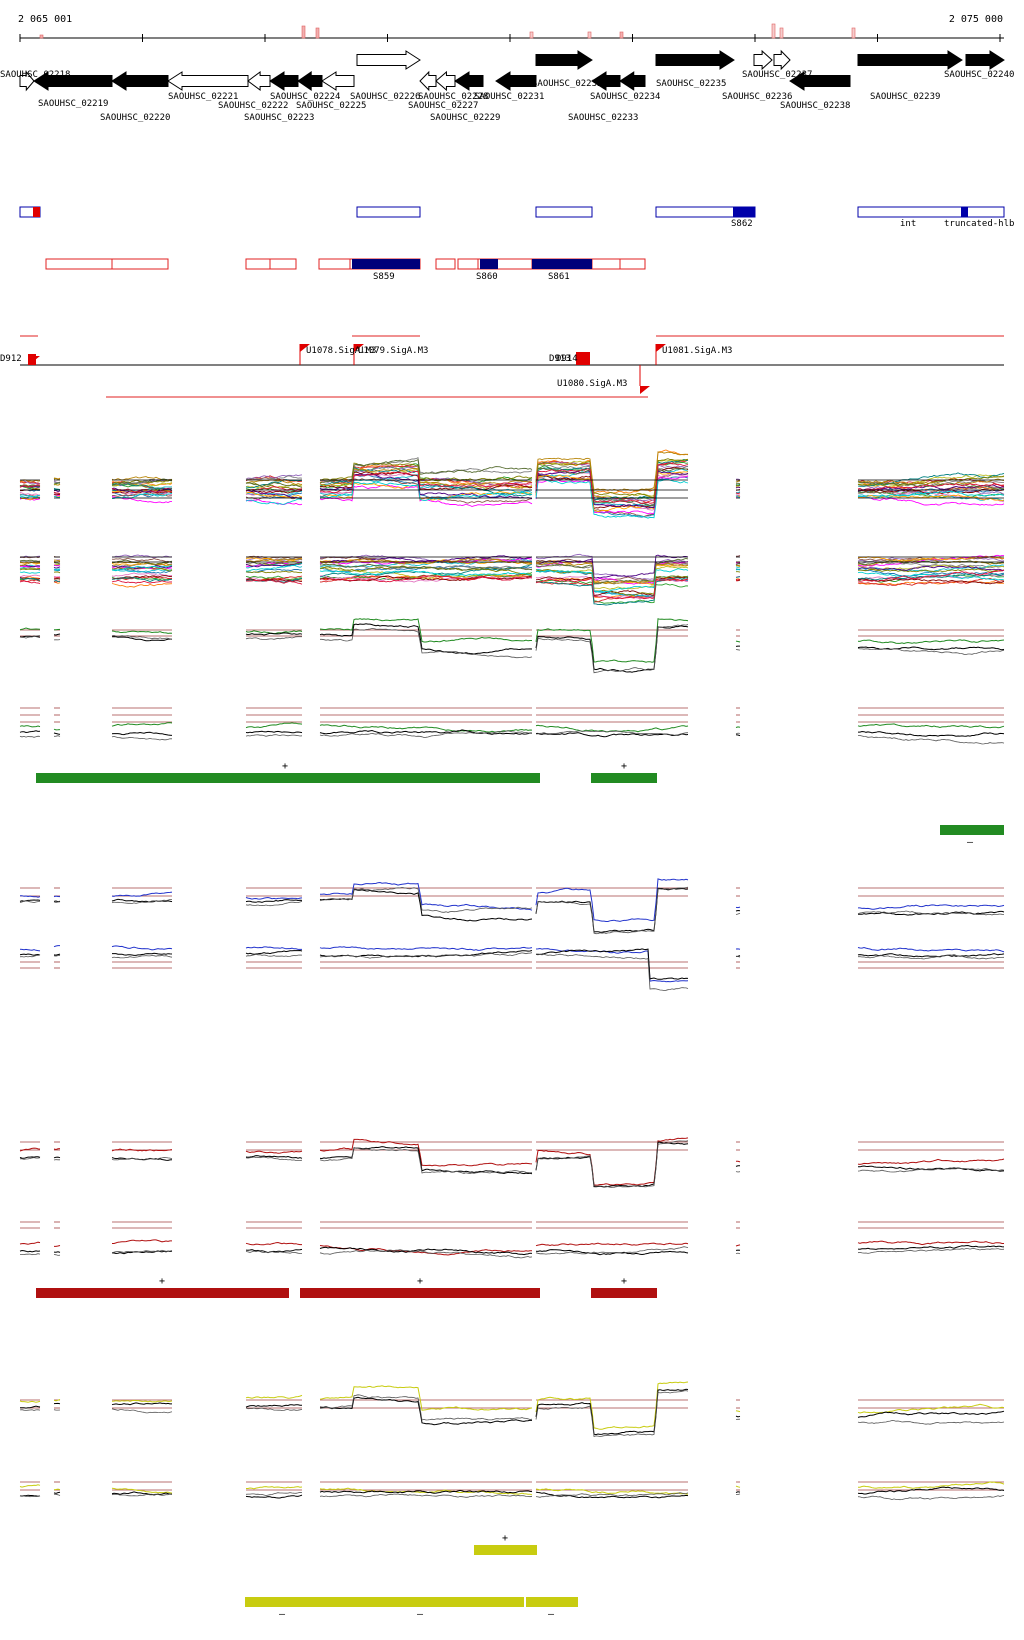 The height and width of the screenshot is (1640, 1024). What do you see at coordinates (453, 97) in the screenshot?
I see `gene-label: SAOUHSC_02228` at bounding box center [453, 97].